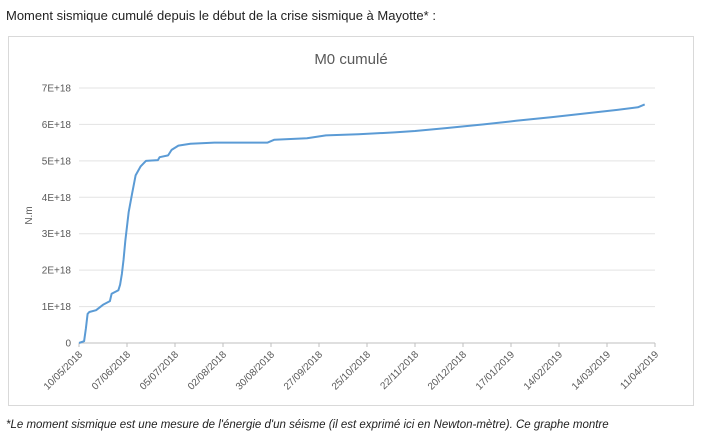  I want to click on y-tick-label: 2E+18, so click(57, 271).